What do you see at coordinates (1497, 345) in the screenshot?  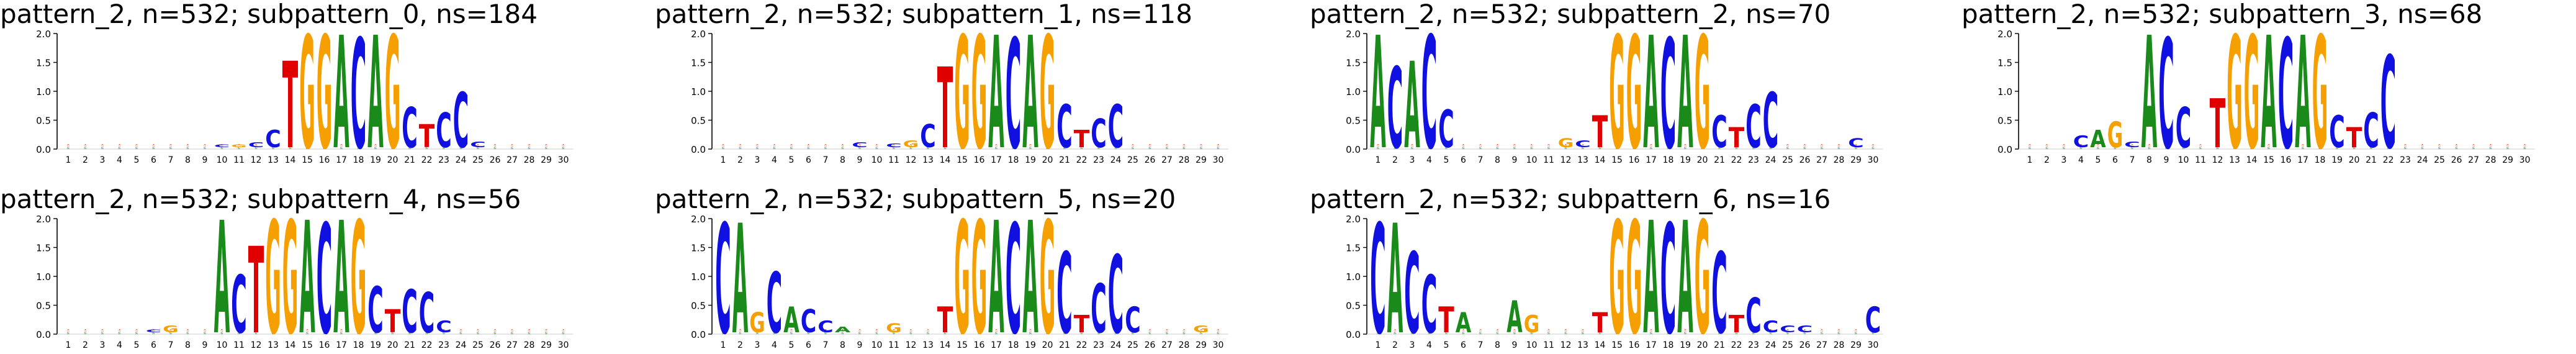 I see `x-tick-label: 8` at bounding box center [1497, 345].